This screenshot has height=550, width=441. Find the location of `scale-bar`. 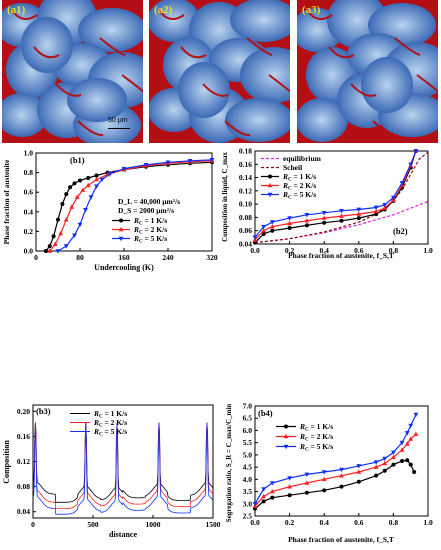

scale-bar is located at coordinates (119, 128).